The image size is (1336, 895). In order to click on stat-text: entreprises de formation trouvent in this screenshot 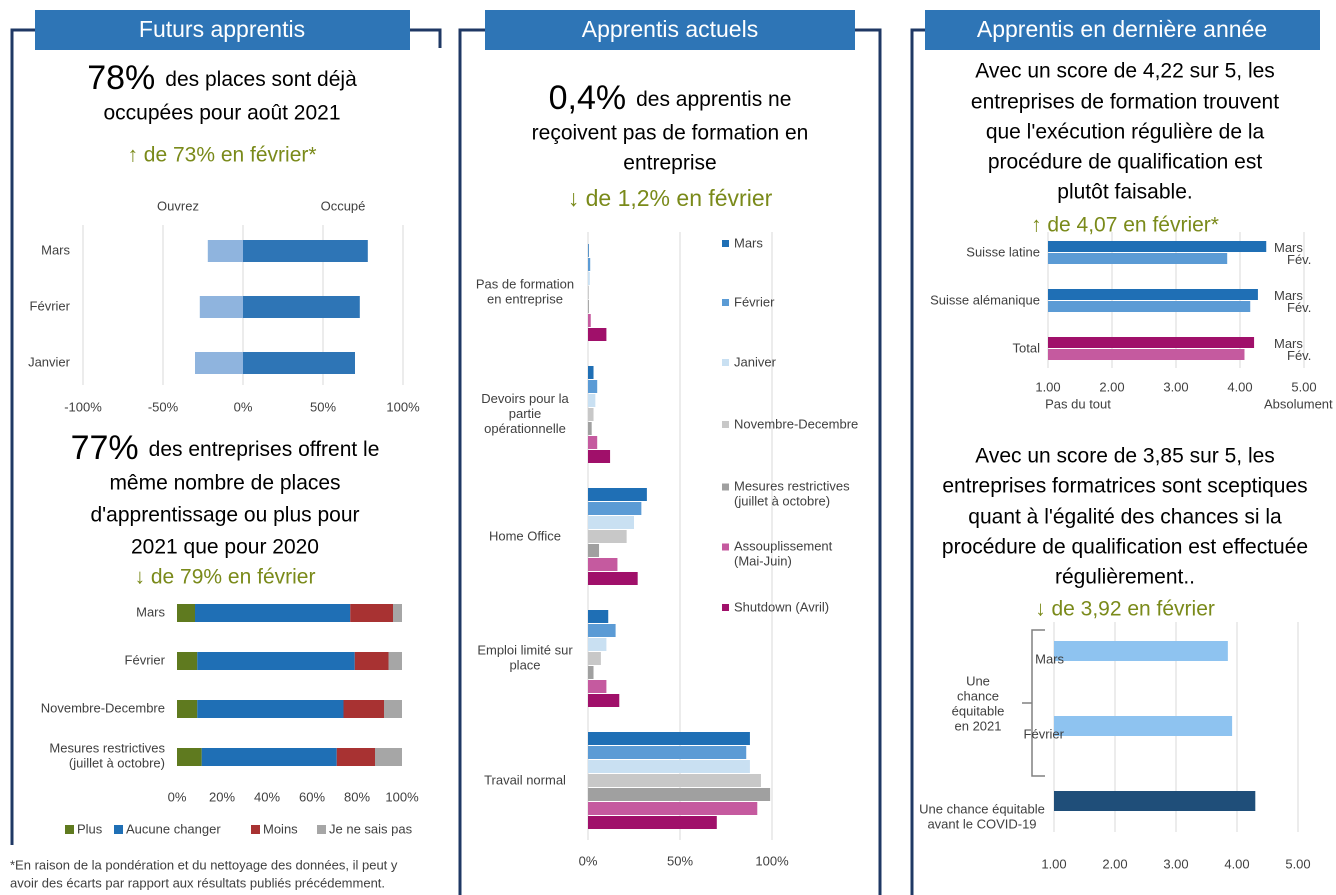, I will do `click(1125, 102)`.